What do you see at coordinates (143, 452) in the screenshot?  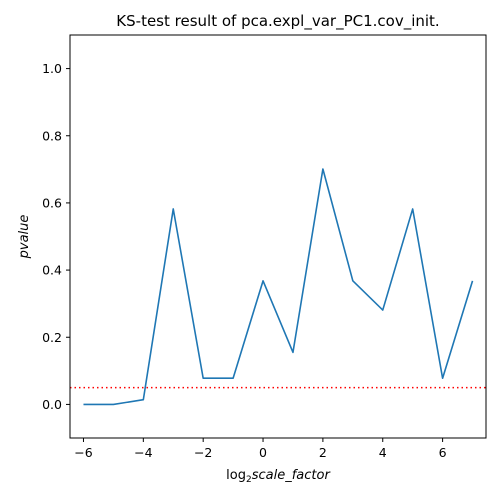 I see `x-tick-label: −4` at bounding box center [143, 452].